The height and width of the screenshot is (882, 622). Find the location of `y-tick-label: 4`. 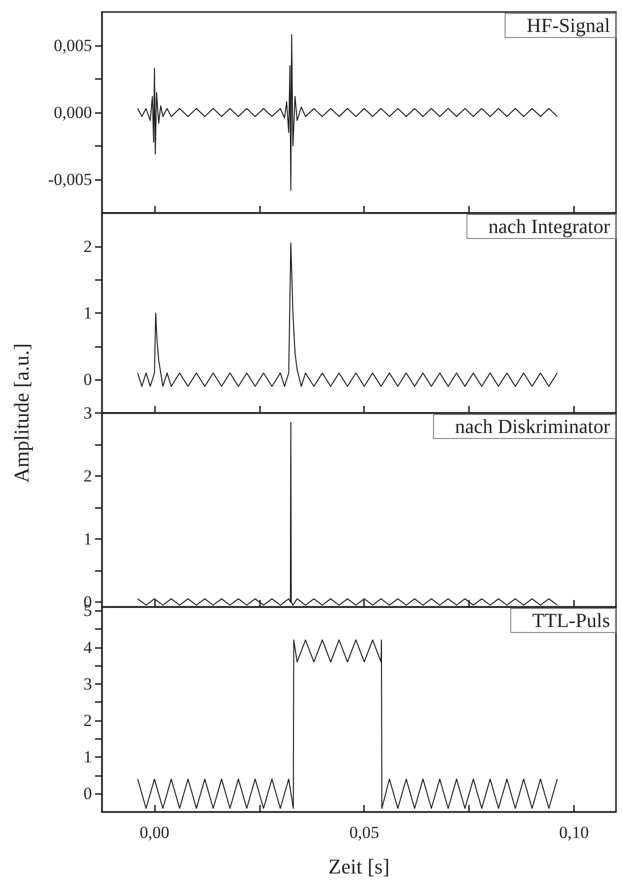

y-tick-label: 4 is located at coordinates (88, 647).